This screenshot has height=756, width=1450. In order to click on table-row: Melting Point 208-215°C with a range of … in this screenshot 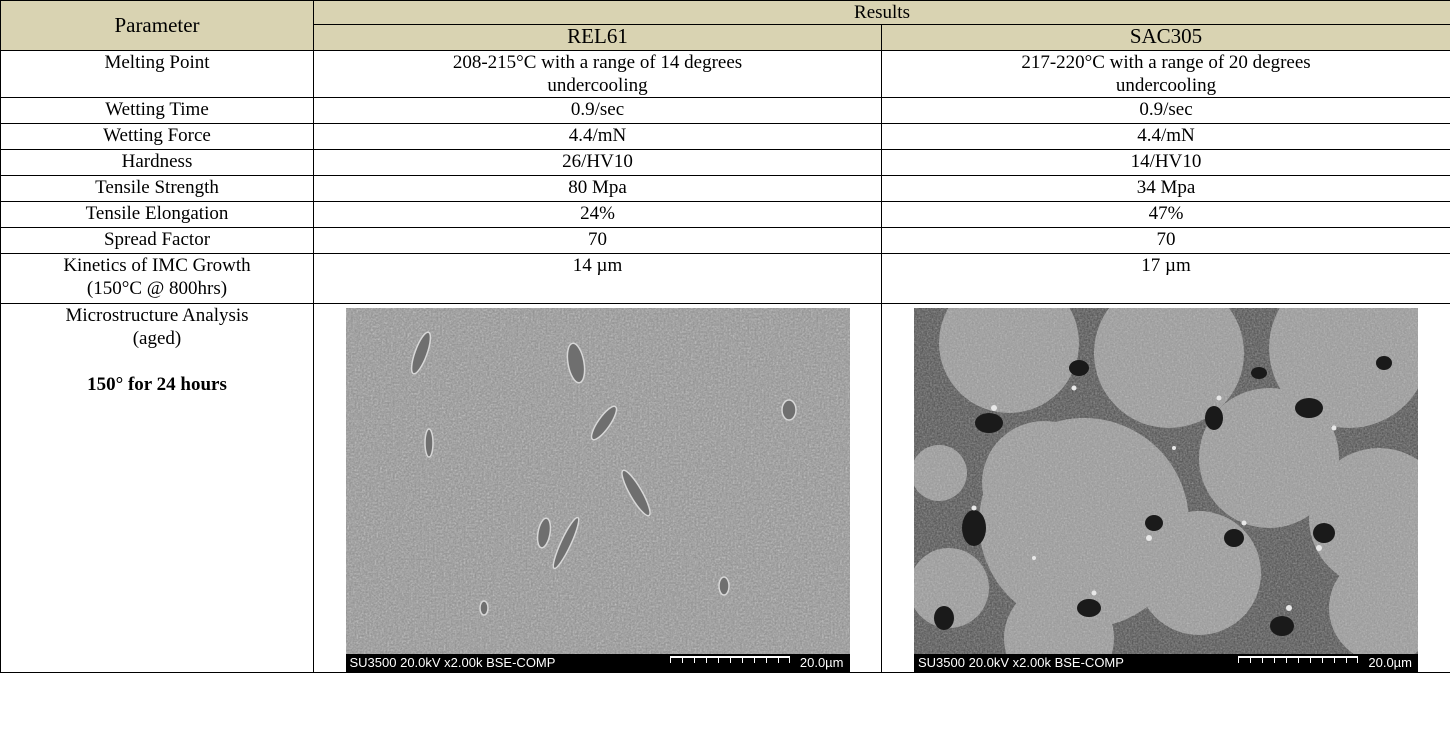, I will do `click(725, 74)`.